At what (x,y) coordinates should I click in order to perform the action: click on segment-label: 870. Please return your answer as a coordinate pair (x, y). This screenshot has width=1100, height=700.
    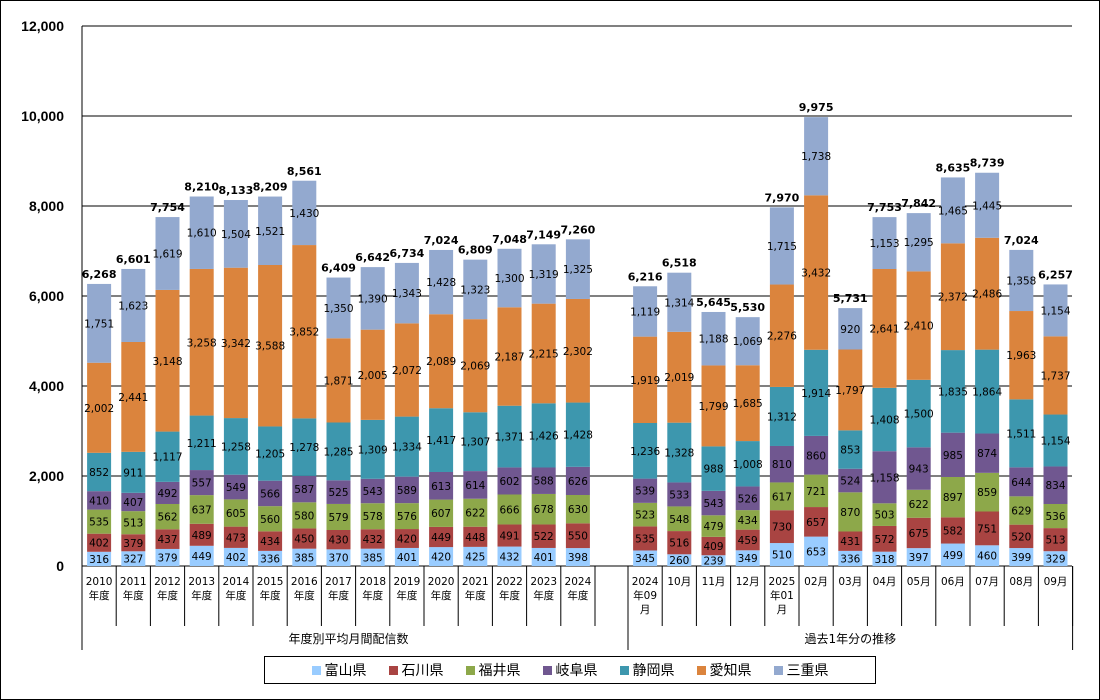
    Looking at the image, I should click on (850, 513).